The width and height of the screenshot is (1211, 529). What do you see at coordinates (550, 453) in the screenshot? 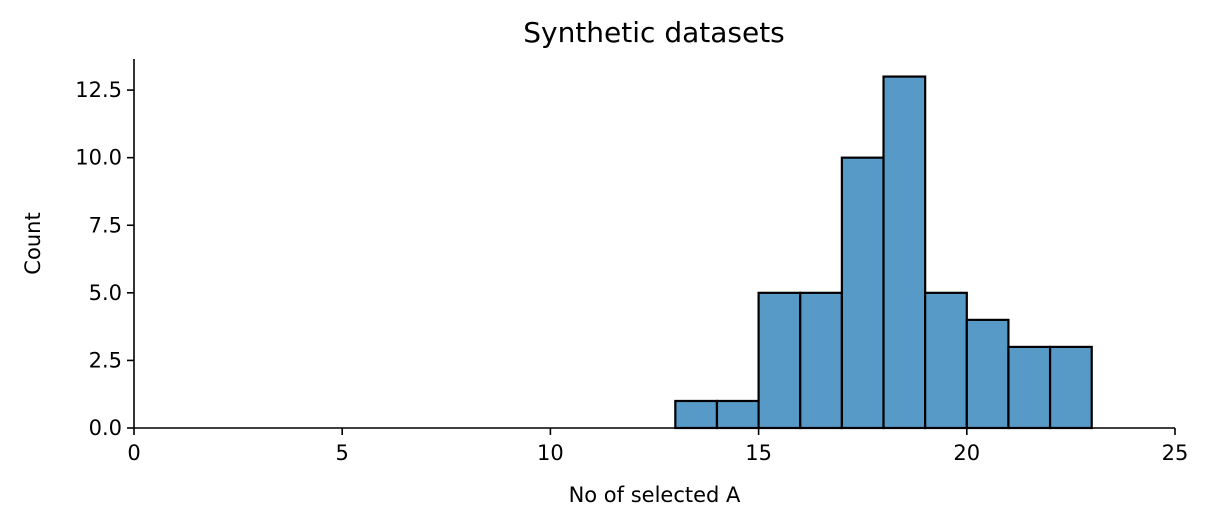
I see `x-tick-label: 10` at bounding box center [550, 453].